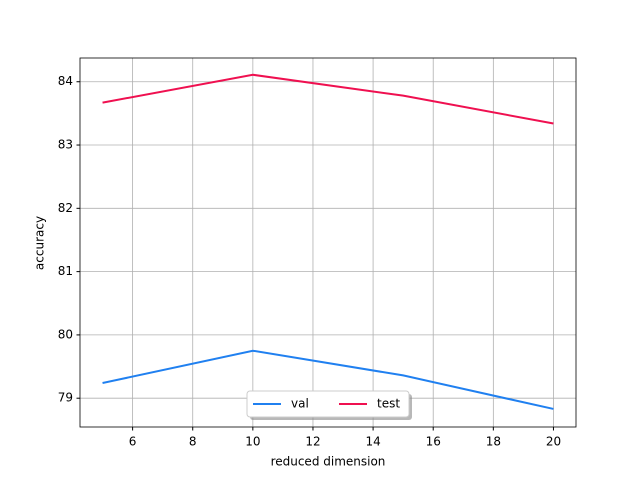  What do you see at coordinates (328, 404) in the screenshot?
I see `legend` at bounding box center [328, 404].